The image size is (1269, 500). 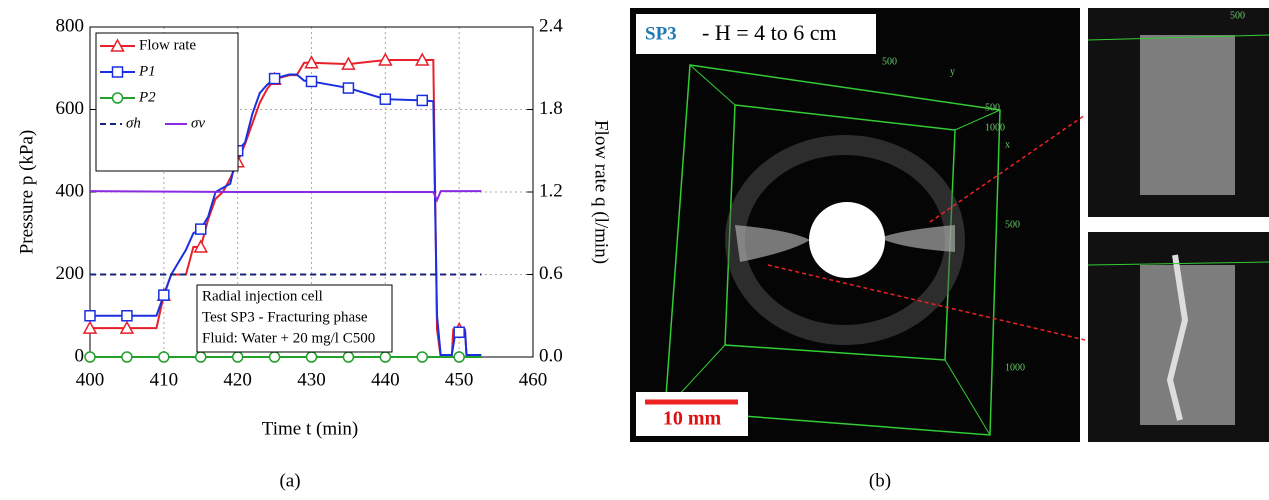 What do you see at coordinates (1178, 112) in the screenshot?
I see `ct-image-top` at bounding box center [1178, 112].